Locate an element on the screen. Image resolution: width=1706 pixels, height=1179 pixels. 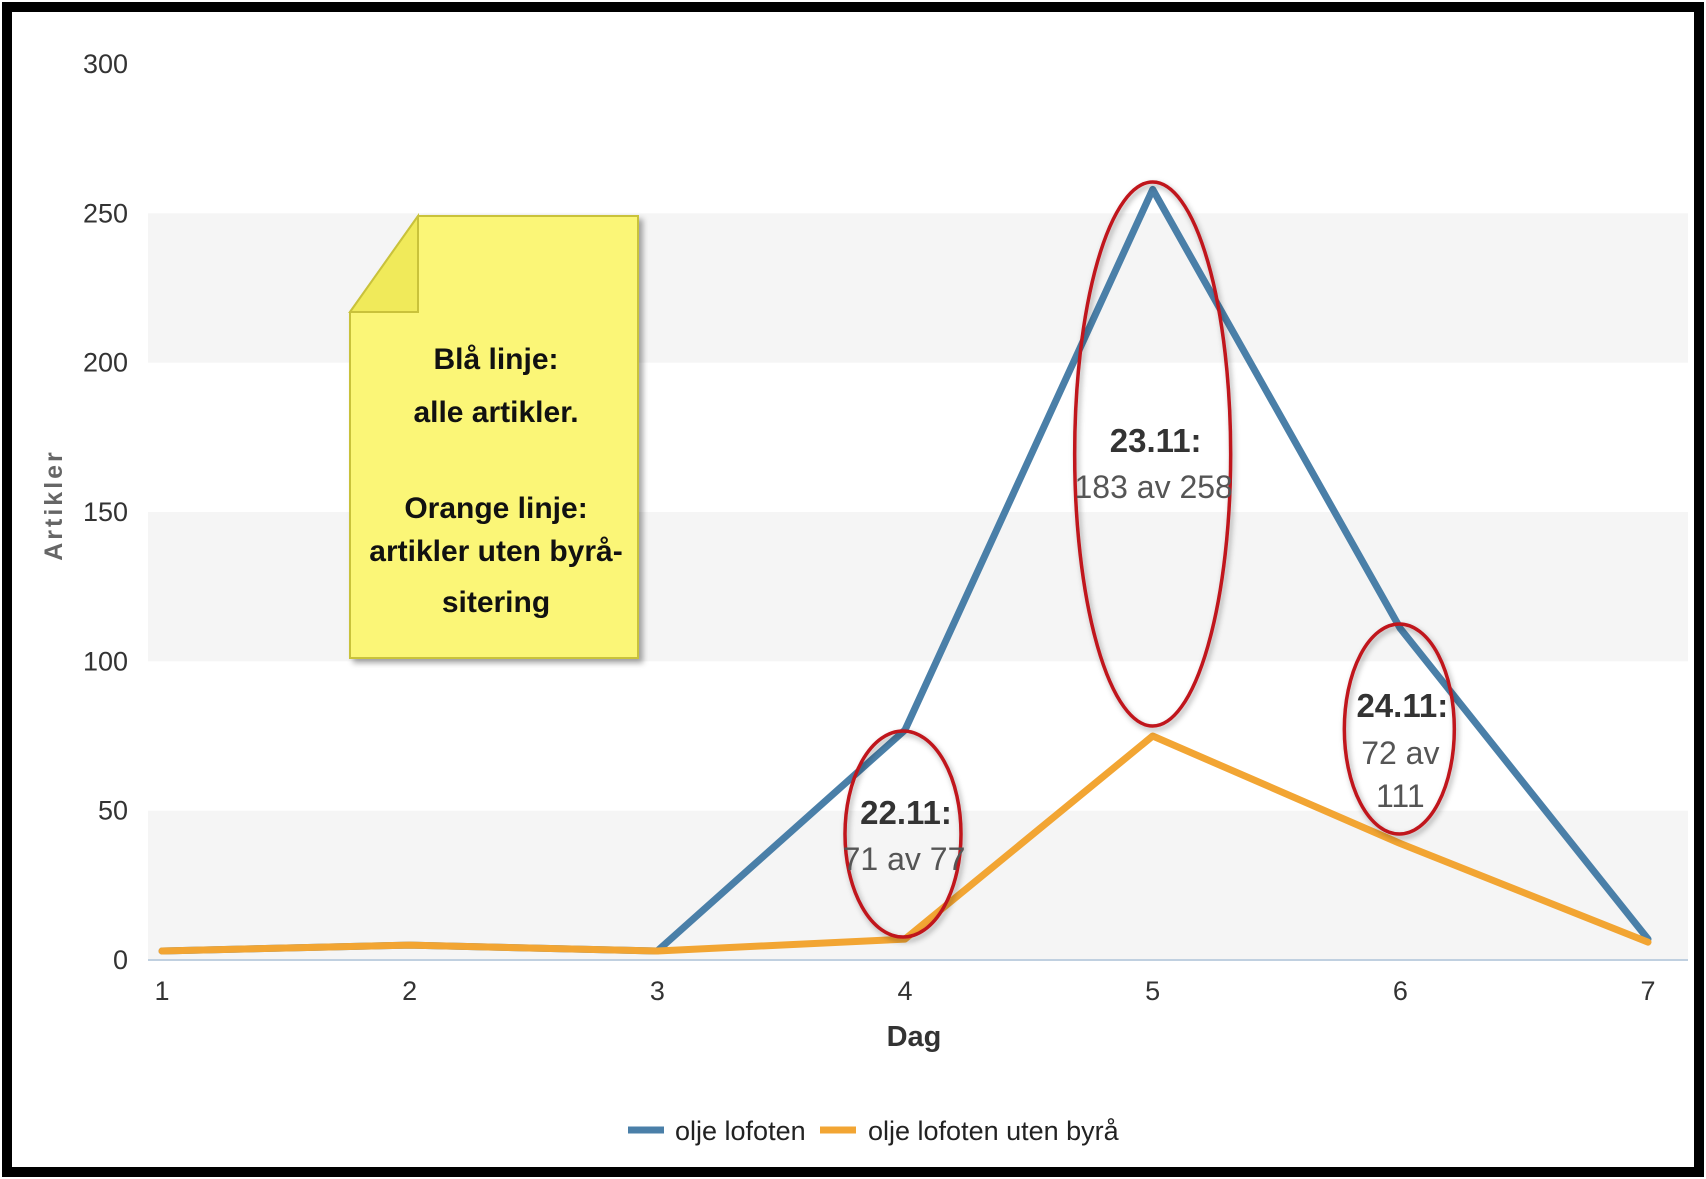
y-tick-label: 250 is located at coordinates (105, 213).